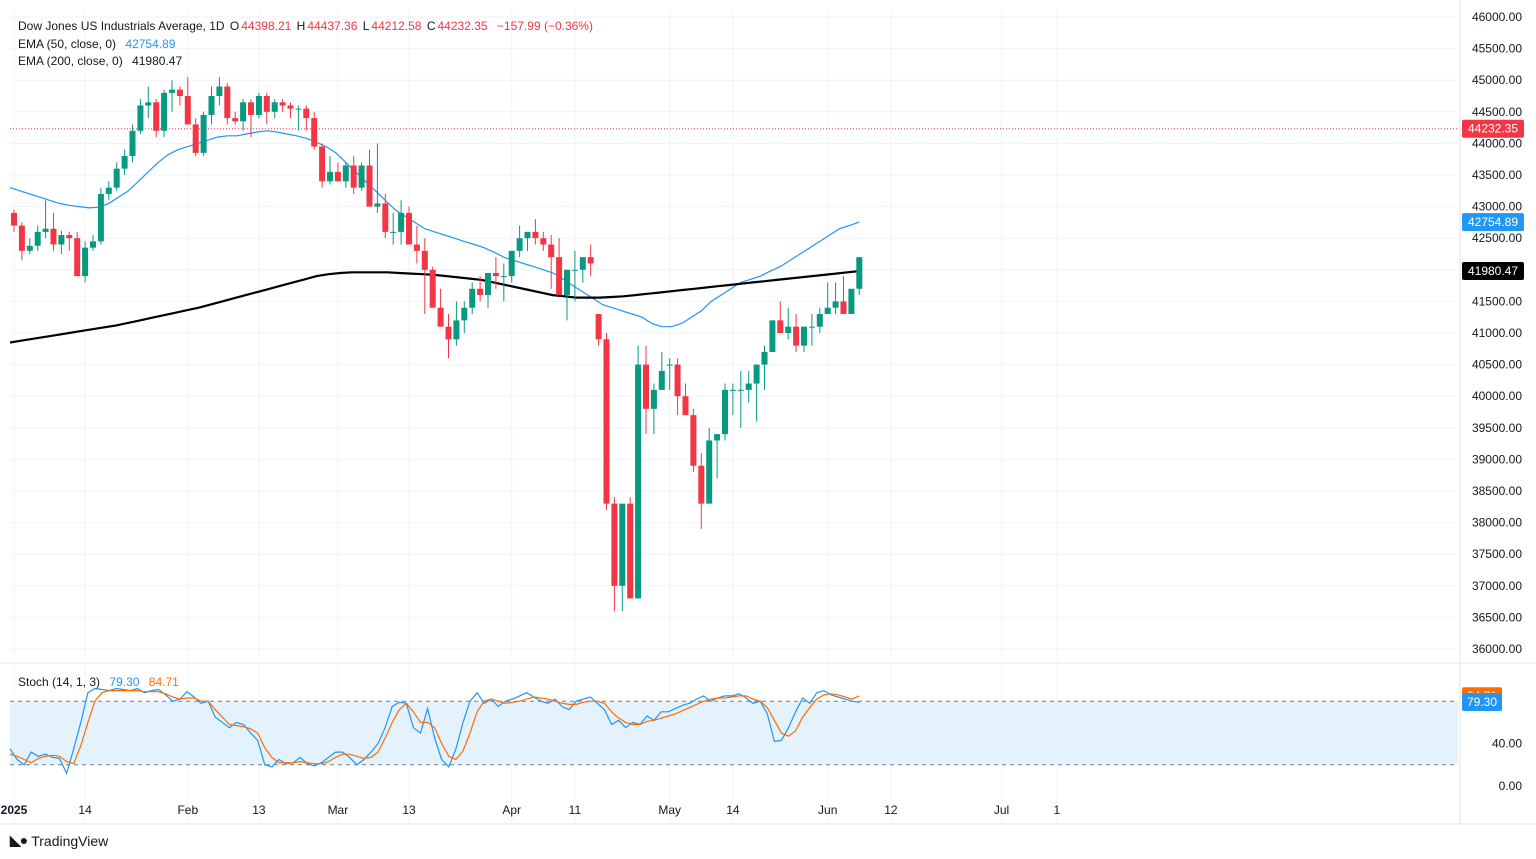 The width and height of the screenshot is (1536, 859). I want to click on price-tick-label: 45500.00, so click(1497, 49).